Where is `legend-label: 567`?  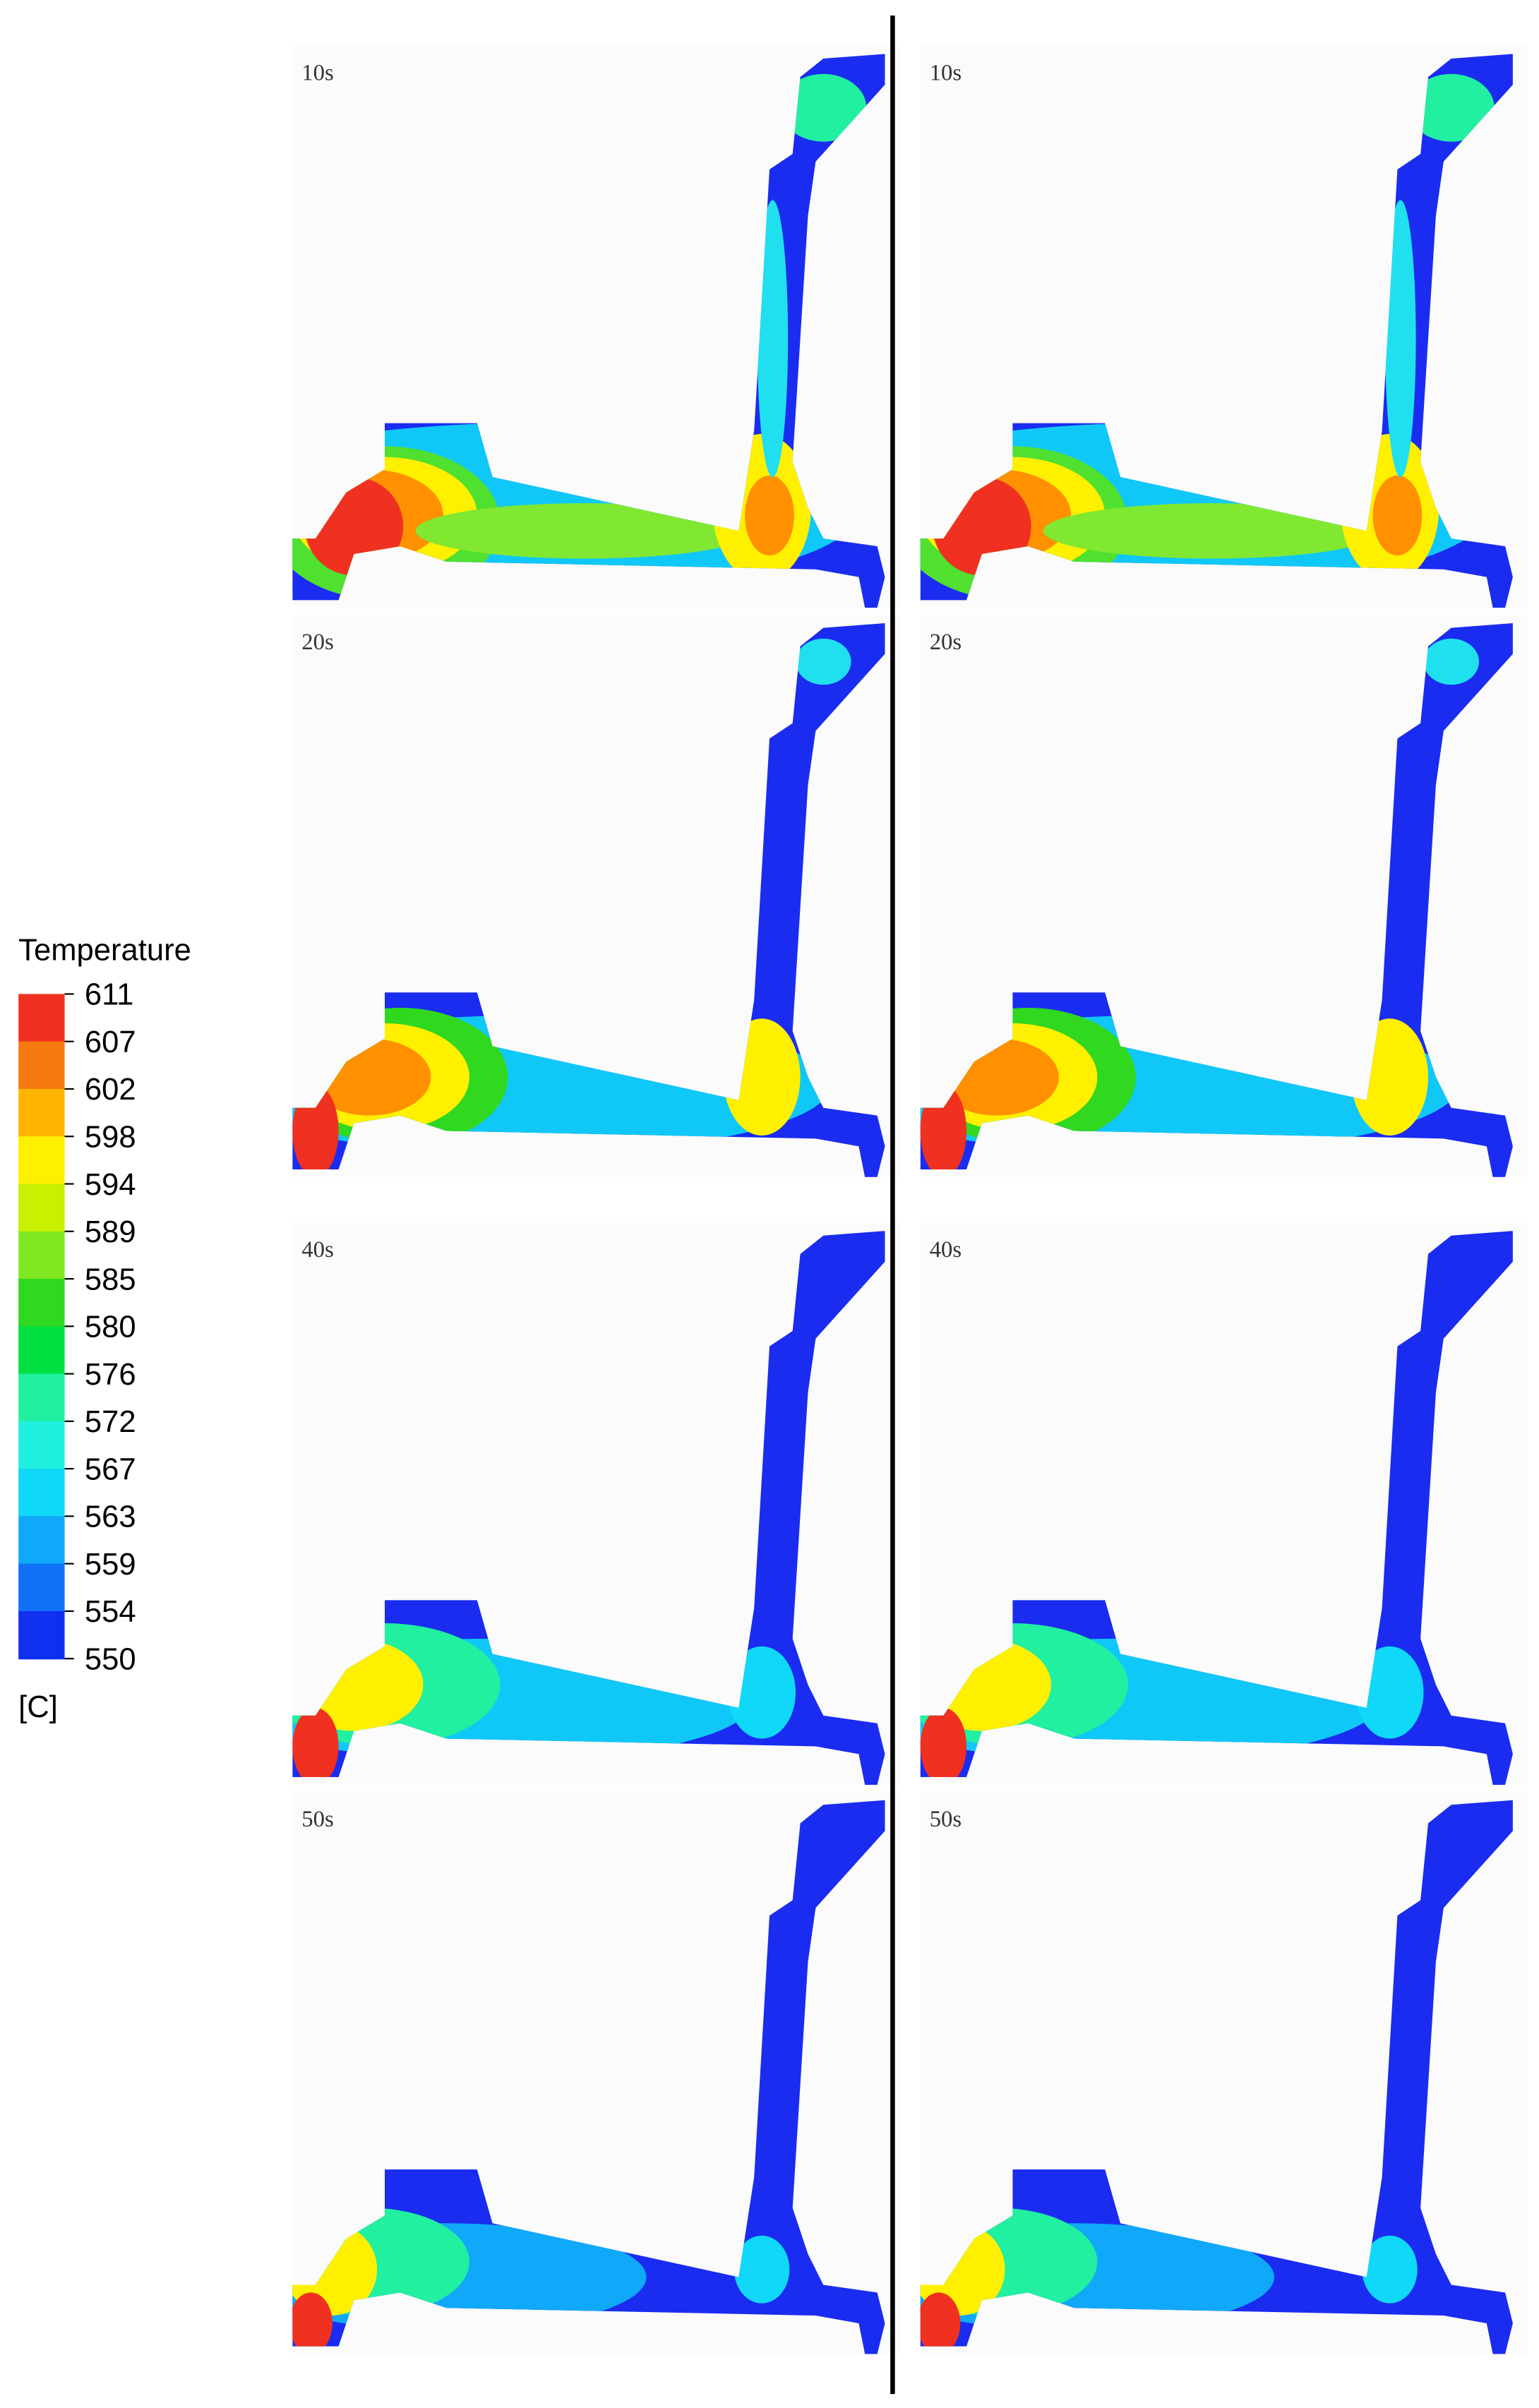
legend-label: 567 is located at coordinates (110, 1469).